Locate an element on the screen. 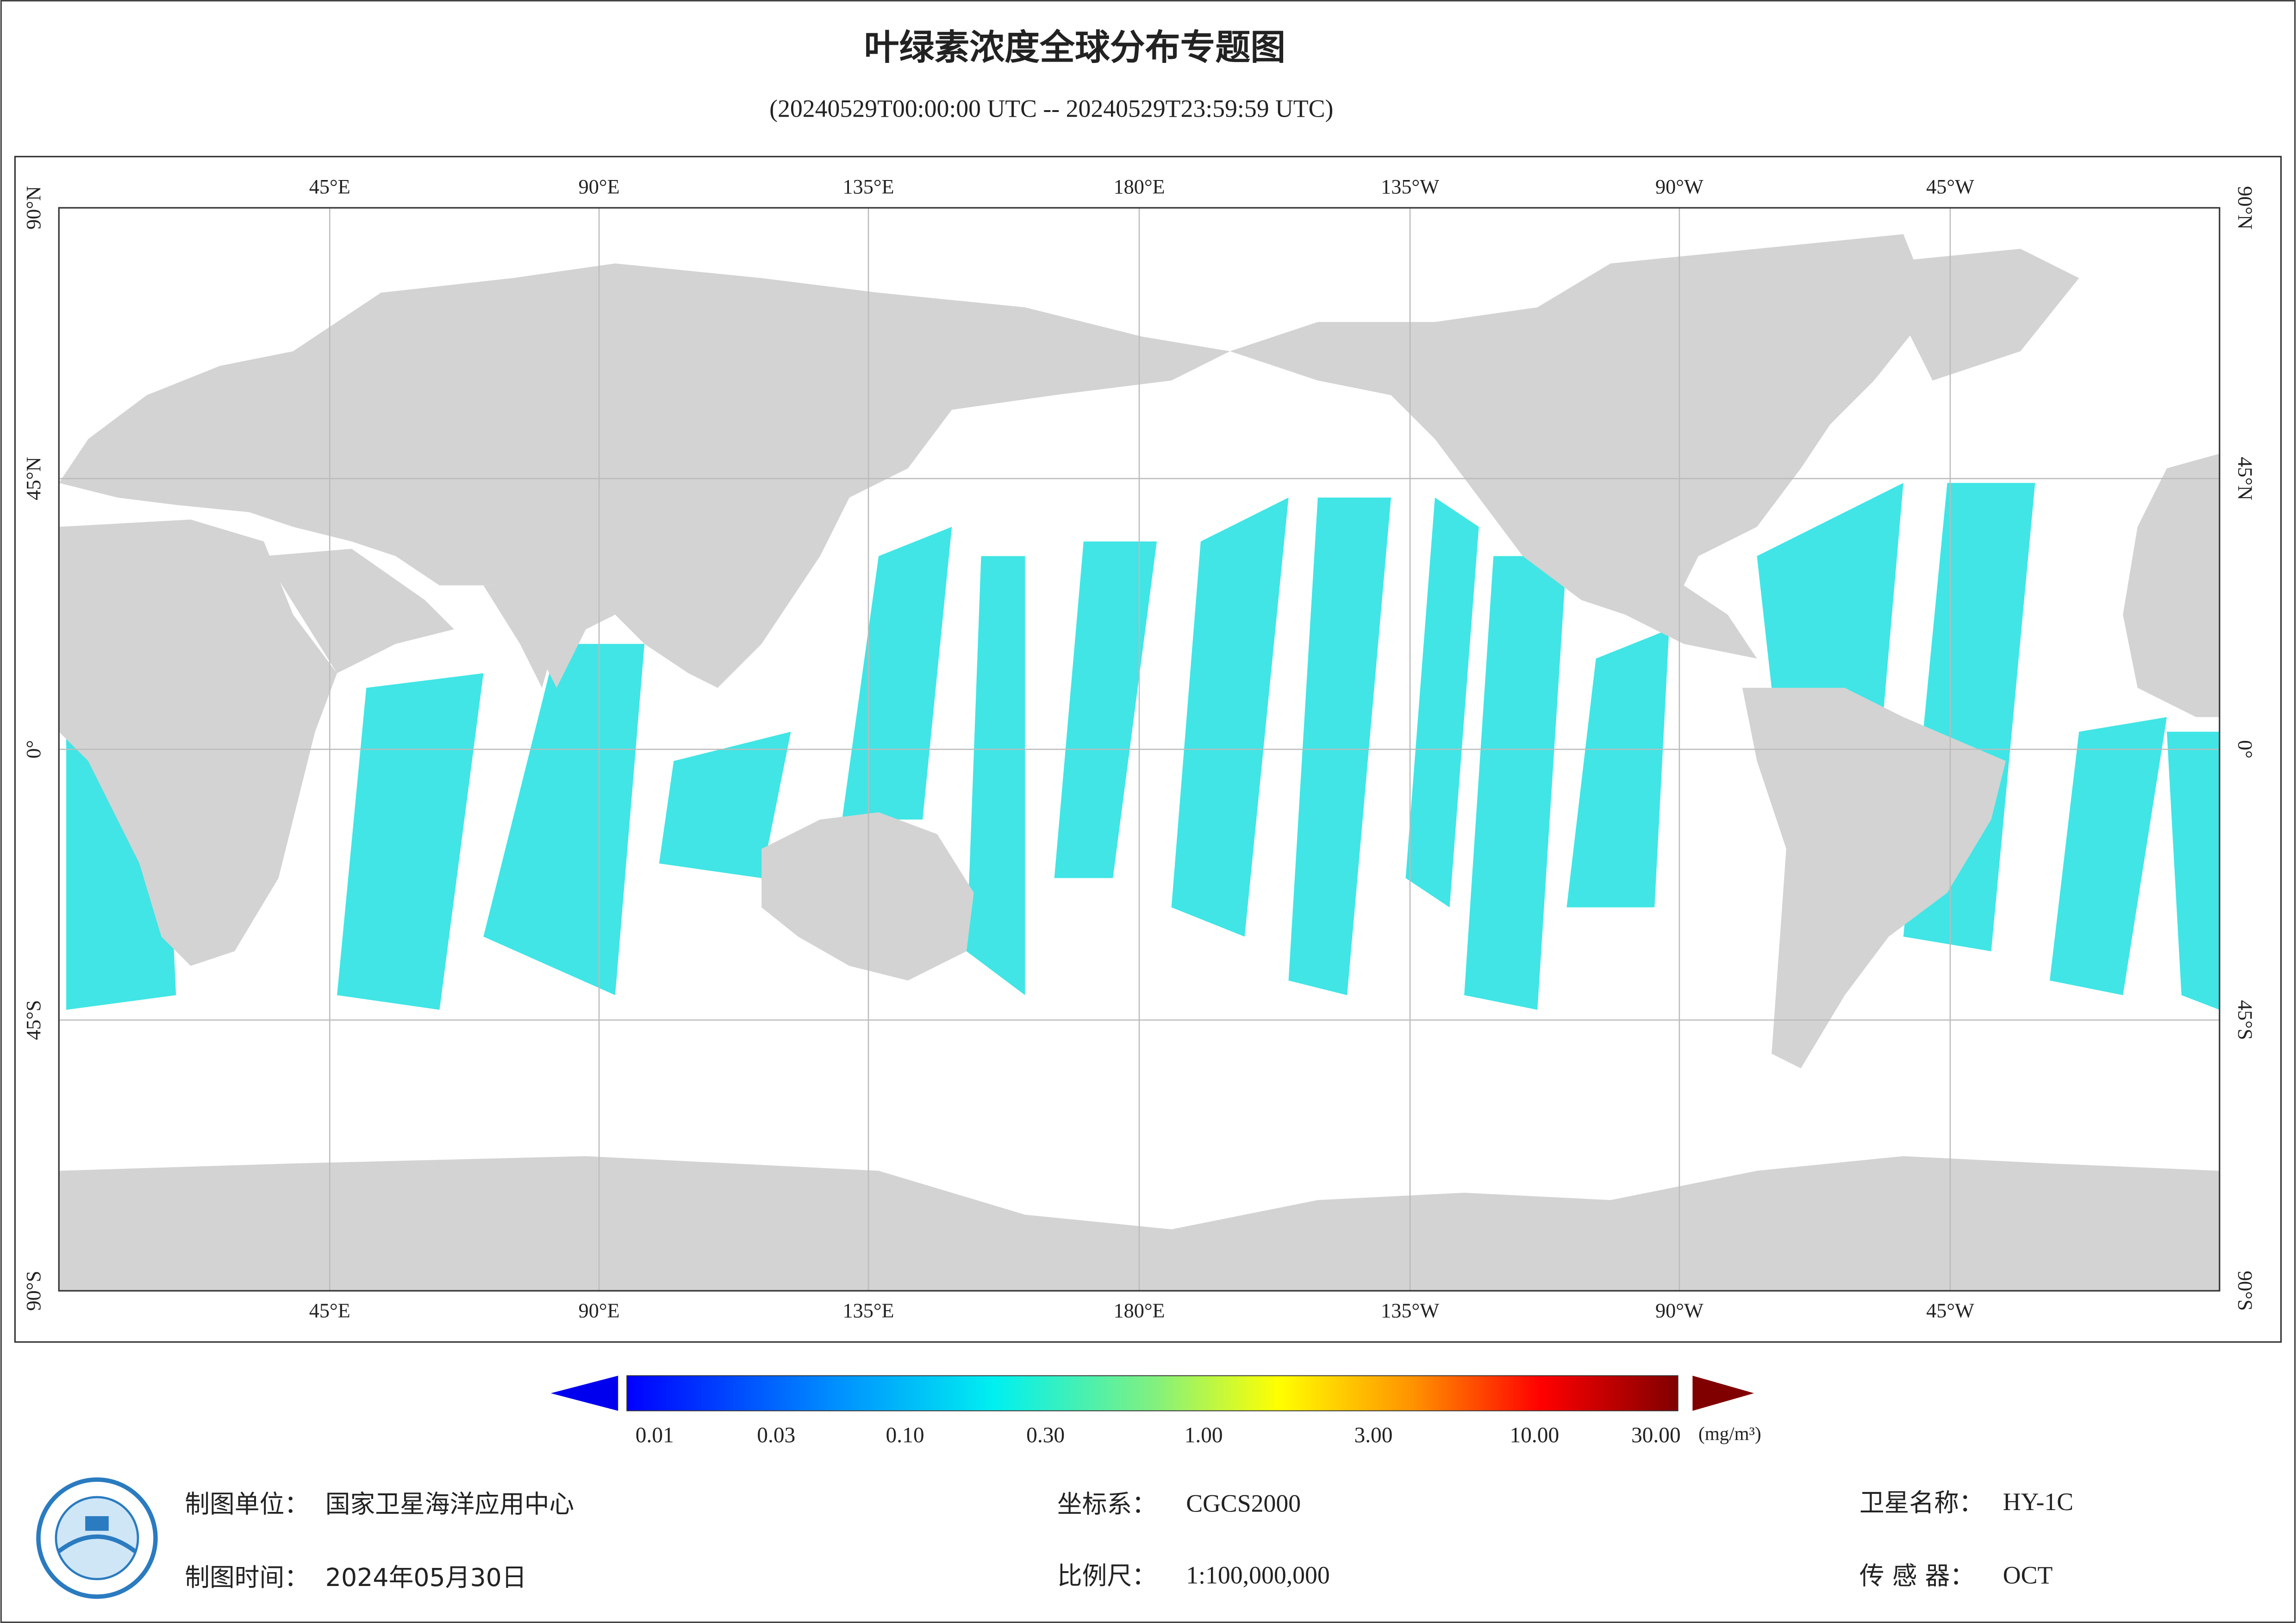 The height and width of the screenshot is (1623, 2296). footer-sensor: OCT is located at coordinates (2028, 1575).